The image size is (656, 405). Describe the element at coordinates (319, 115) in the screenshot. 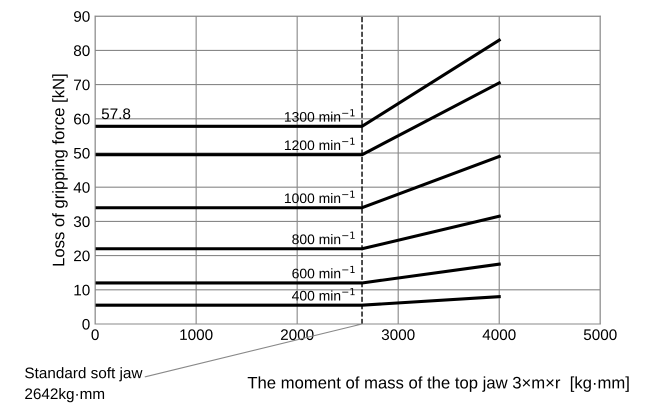

I see `series-label: 1300 min$^{−1}$` at that location.